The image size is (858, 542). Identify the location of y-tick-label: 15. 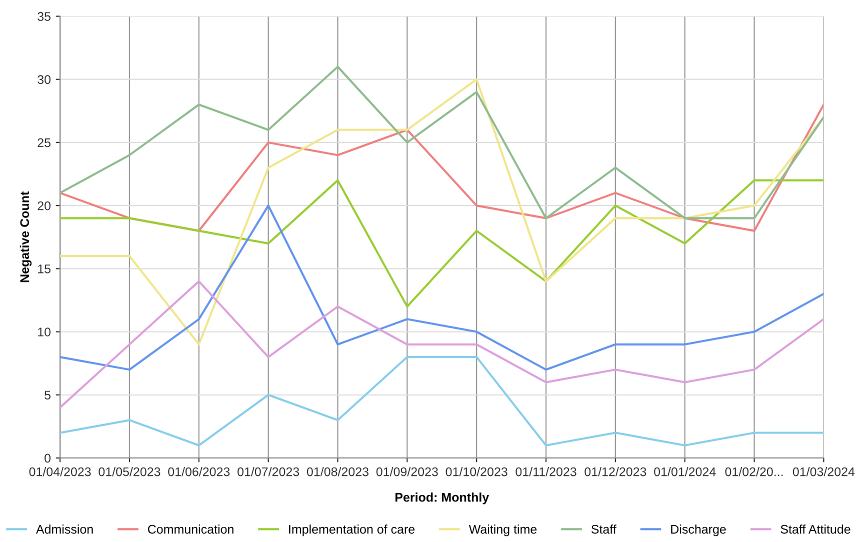
(44, 269).